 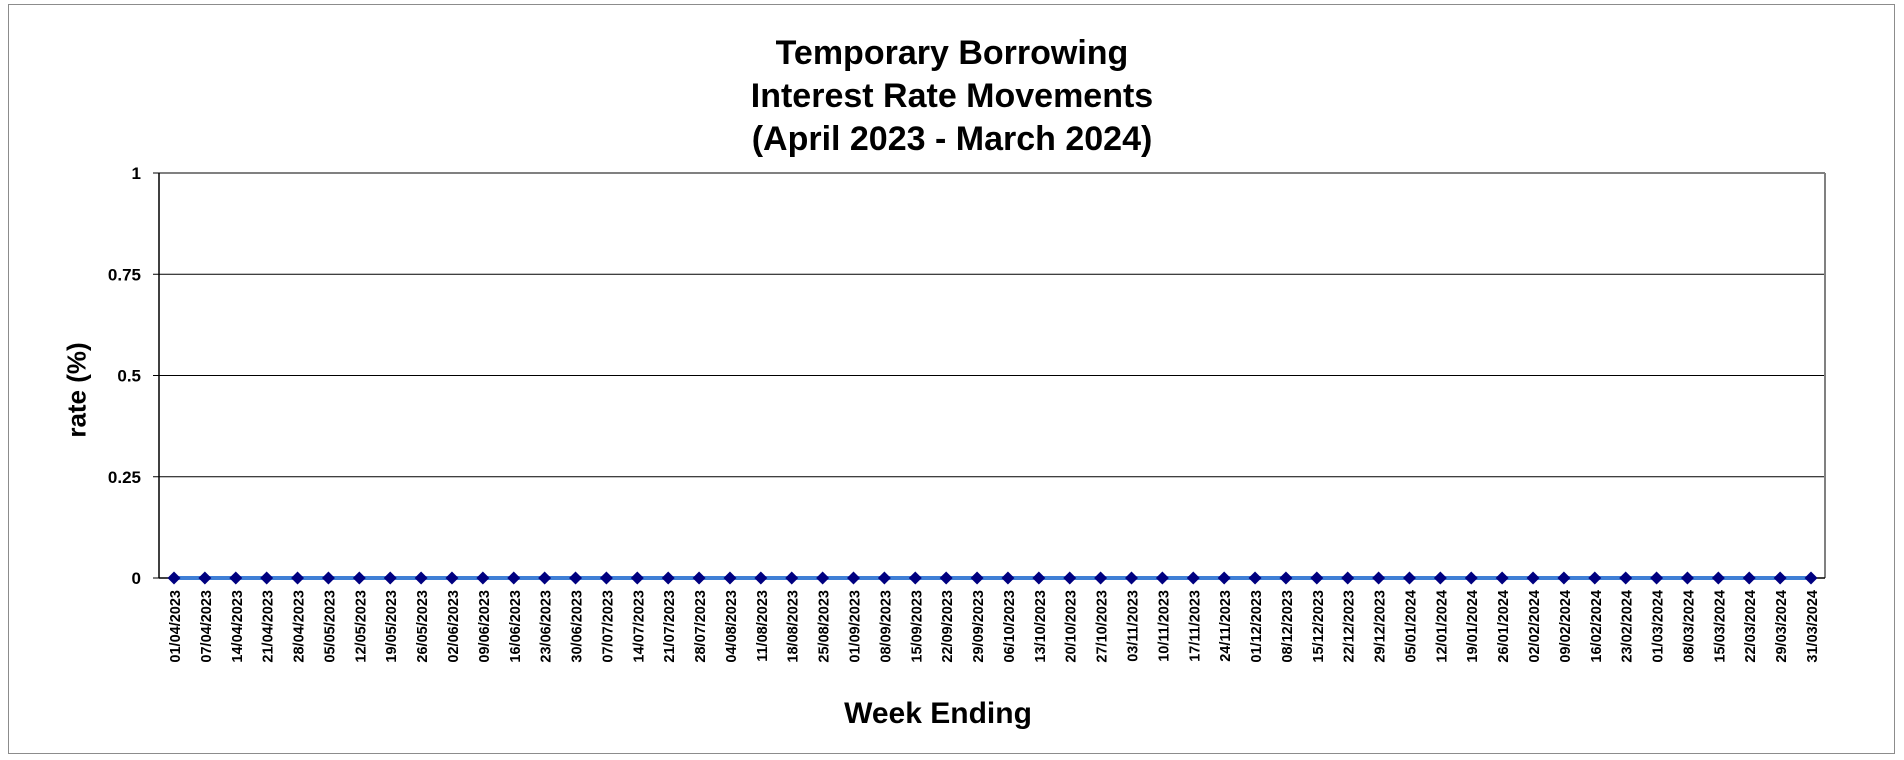 I want to click on x-tick-label: 26/05/2023, so click(x=423, y=626).